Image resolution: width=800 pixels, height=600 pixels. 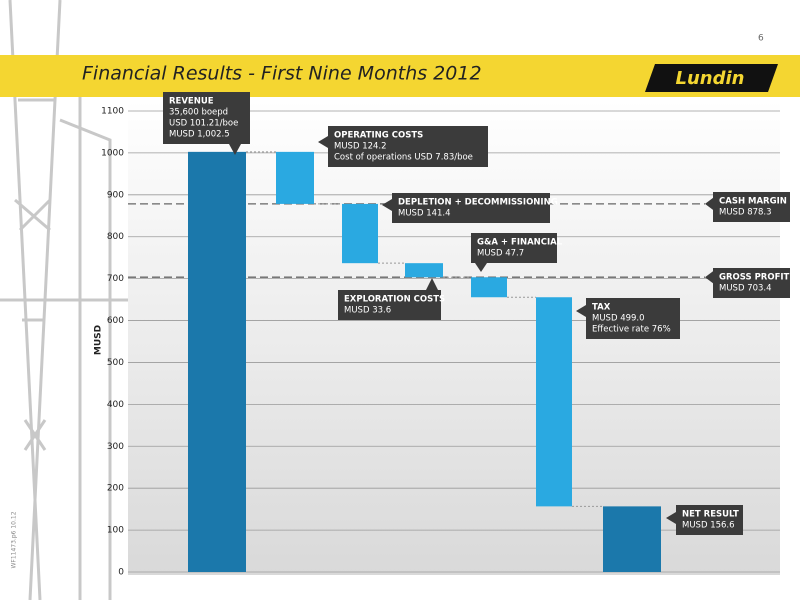 I want to click on y-tick-label: 0, so click(x=121, y=573).